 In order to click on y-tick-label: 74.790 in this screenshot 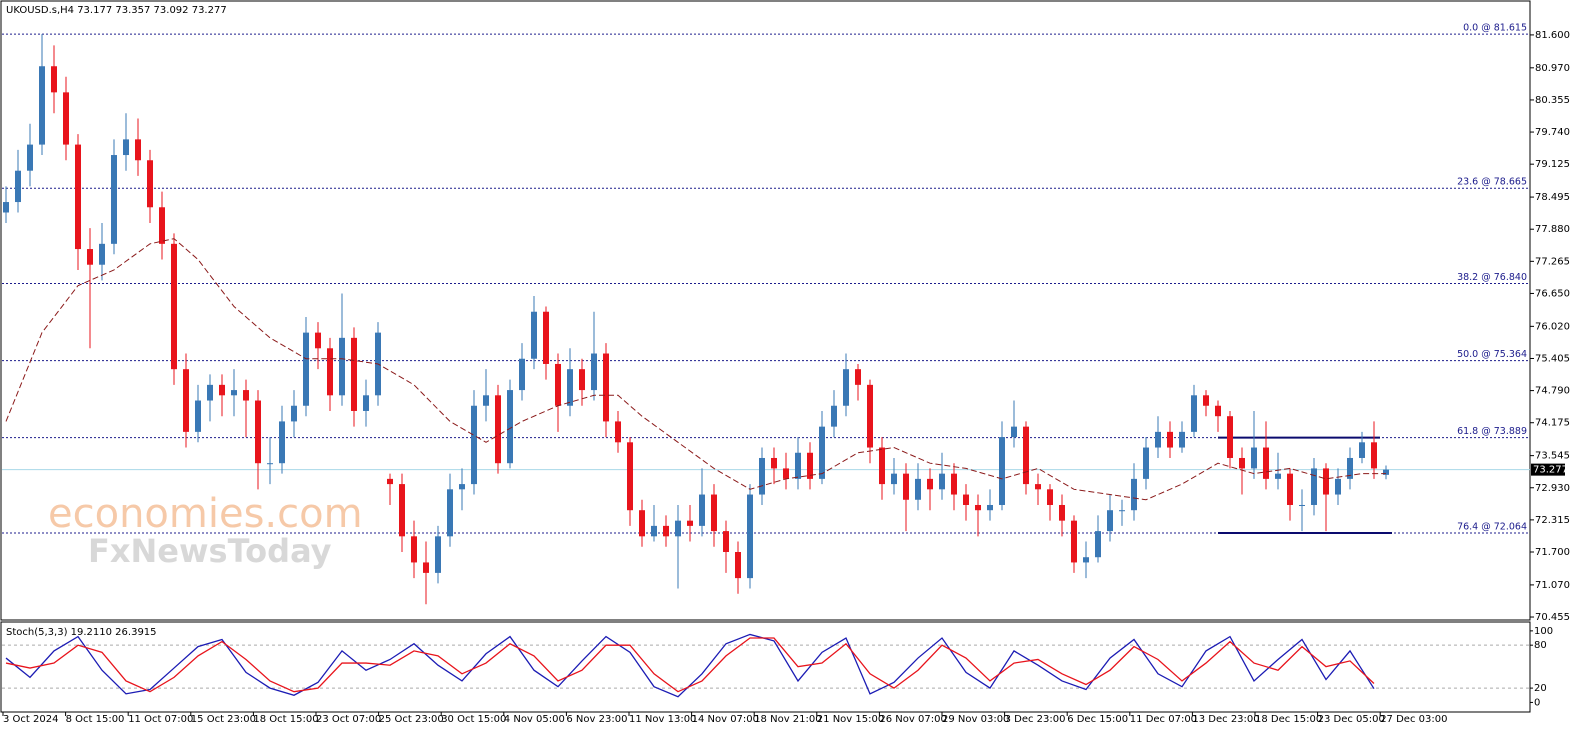, I will do `click(1552, 391)`.